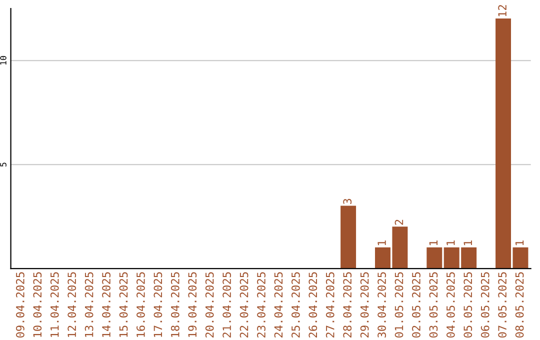  Describe the element at coordinates (502, 305) in the screenshot. I see `x-tick-label: 07.05.2025` at that location.